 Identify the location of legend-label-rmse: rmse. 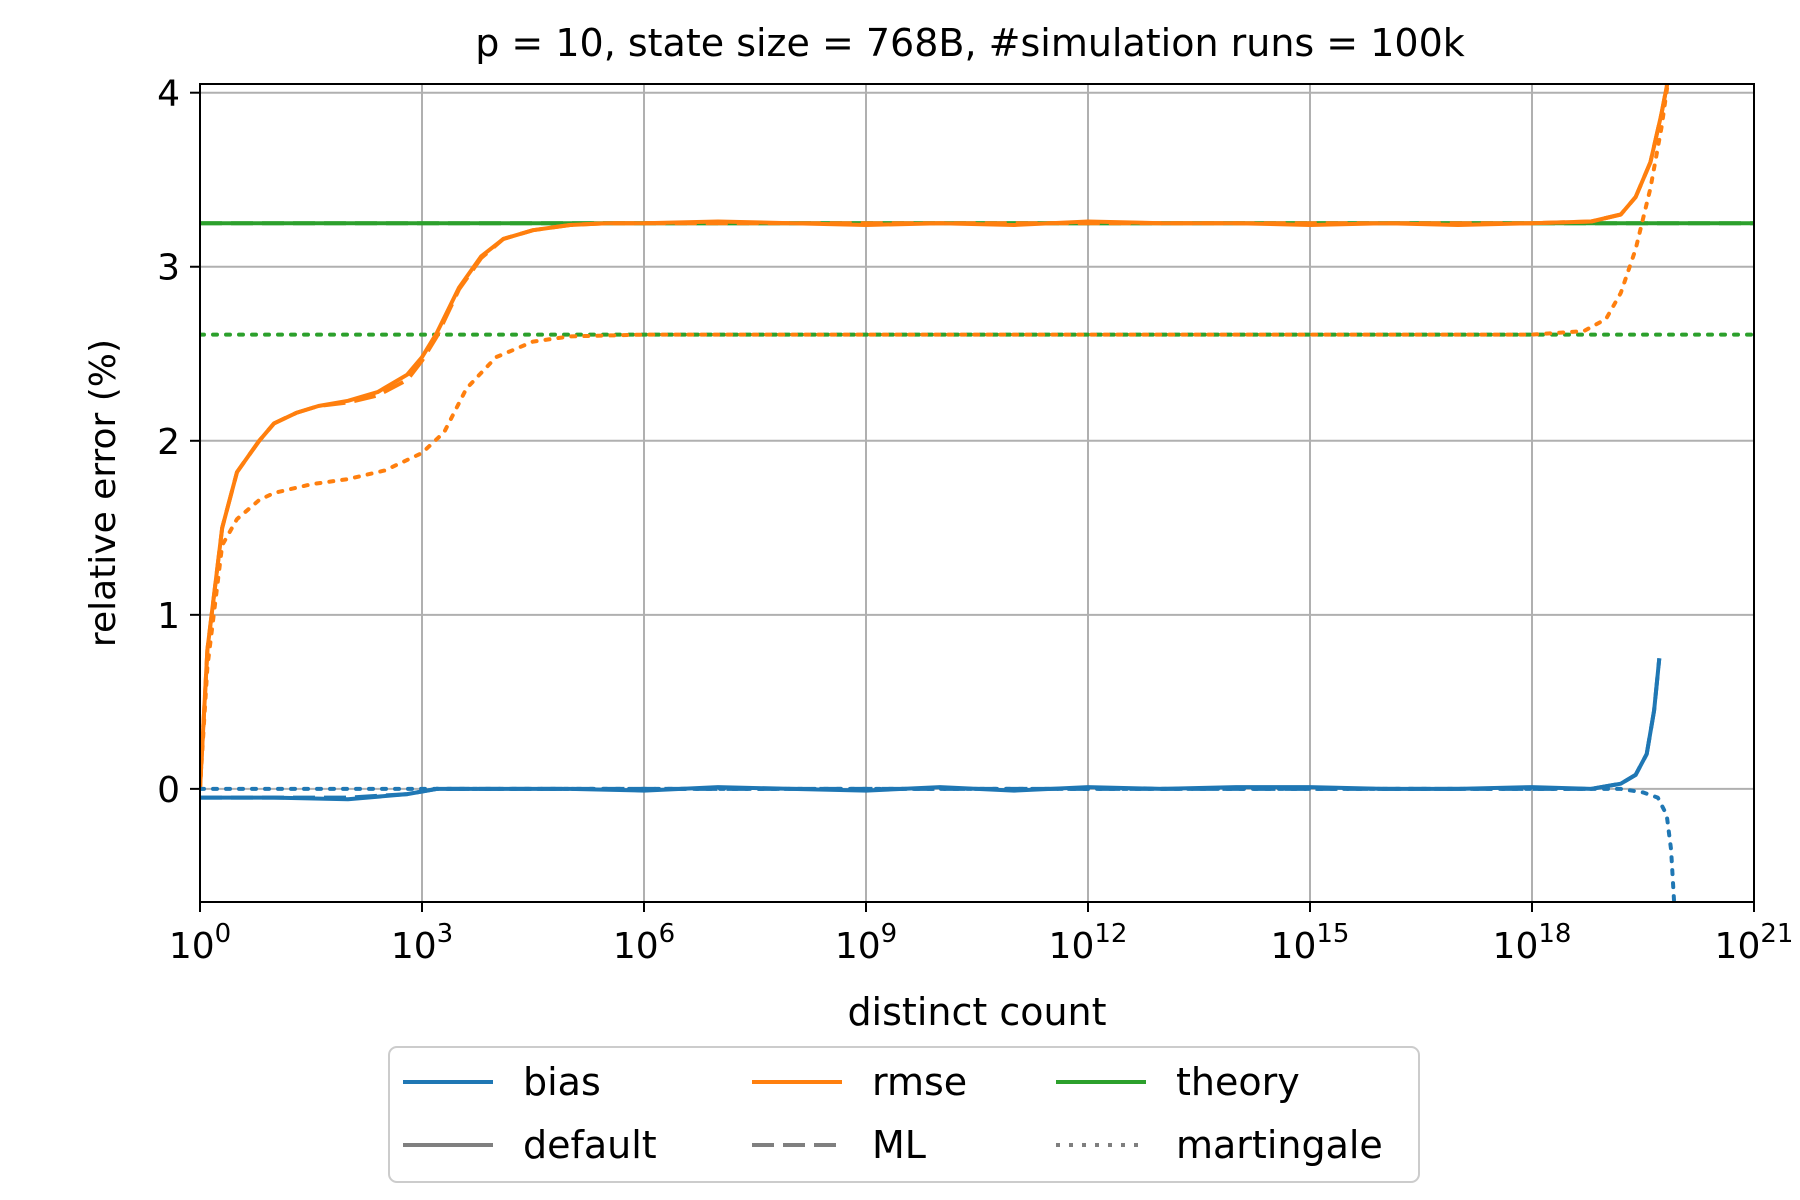
(919, 1082).